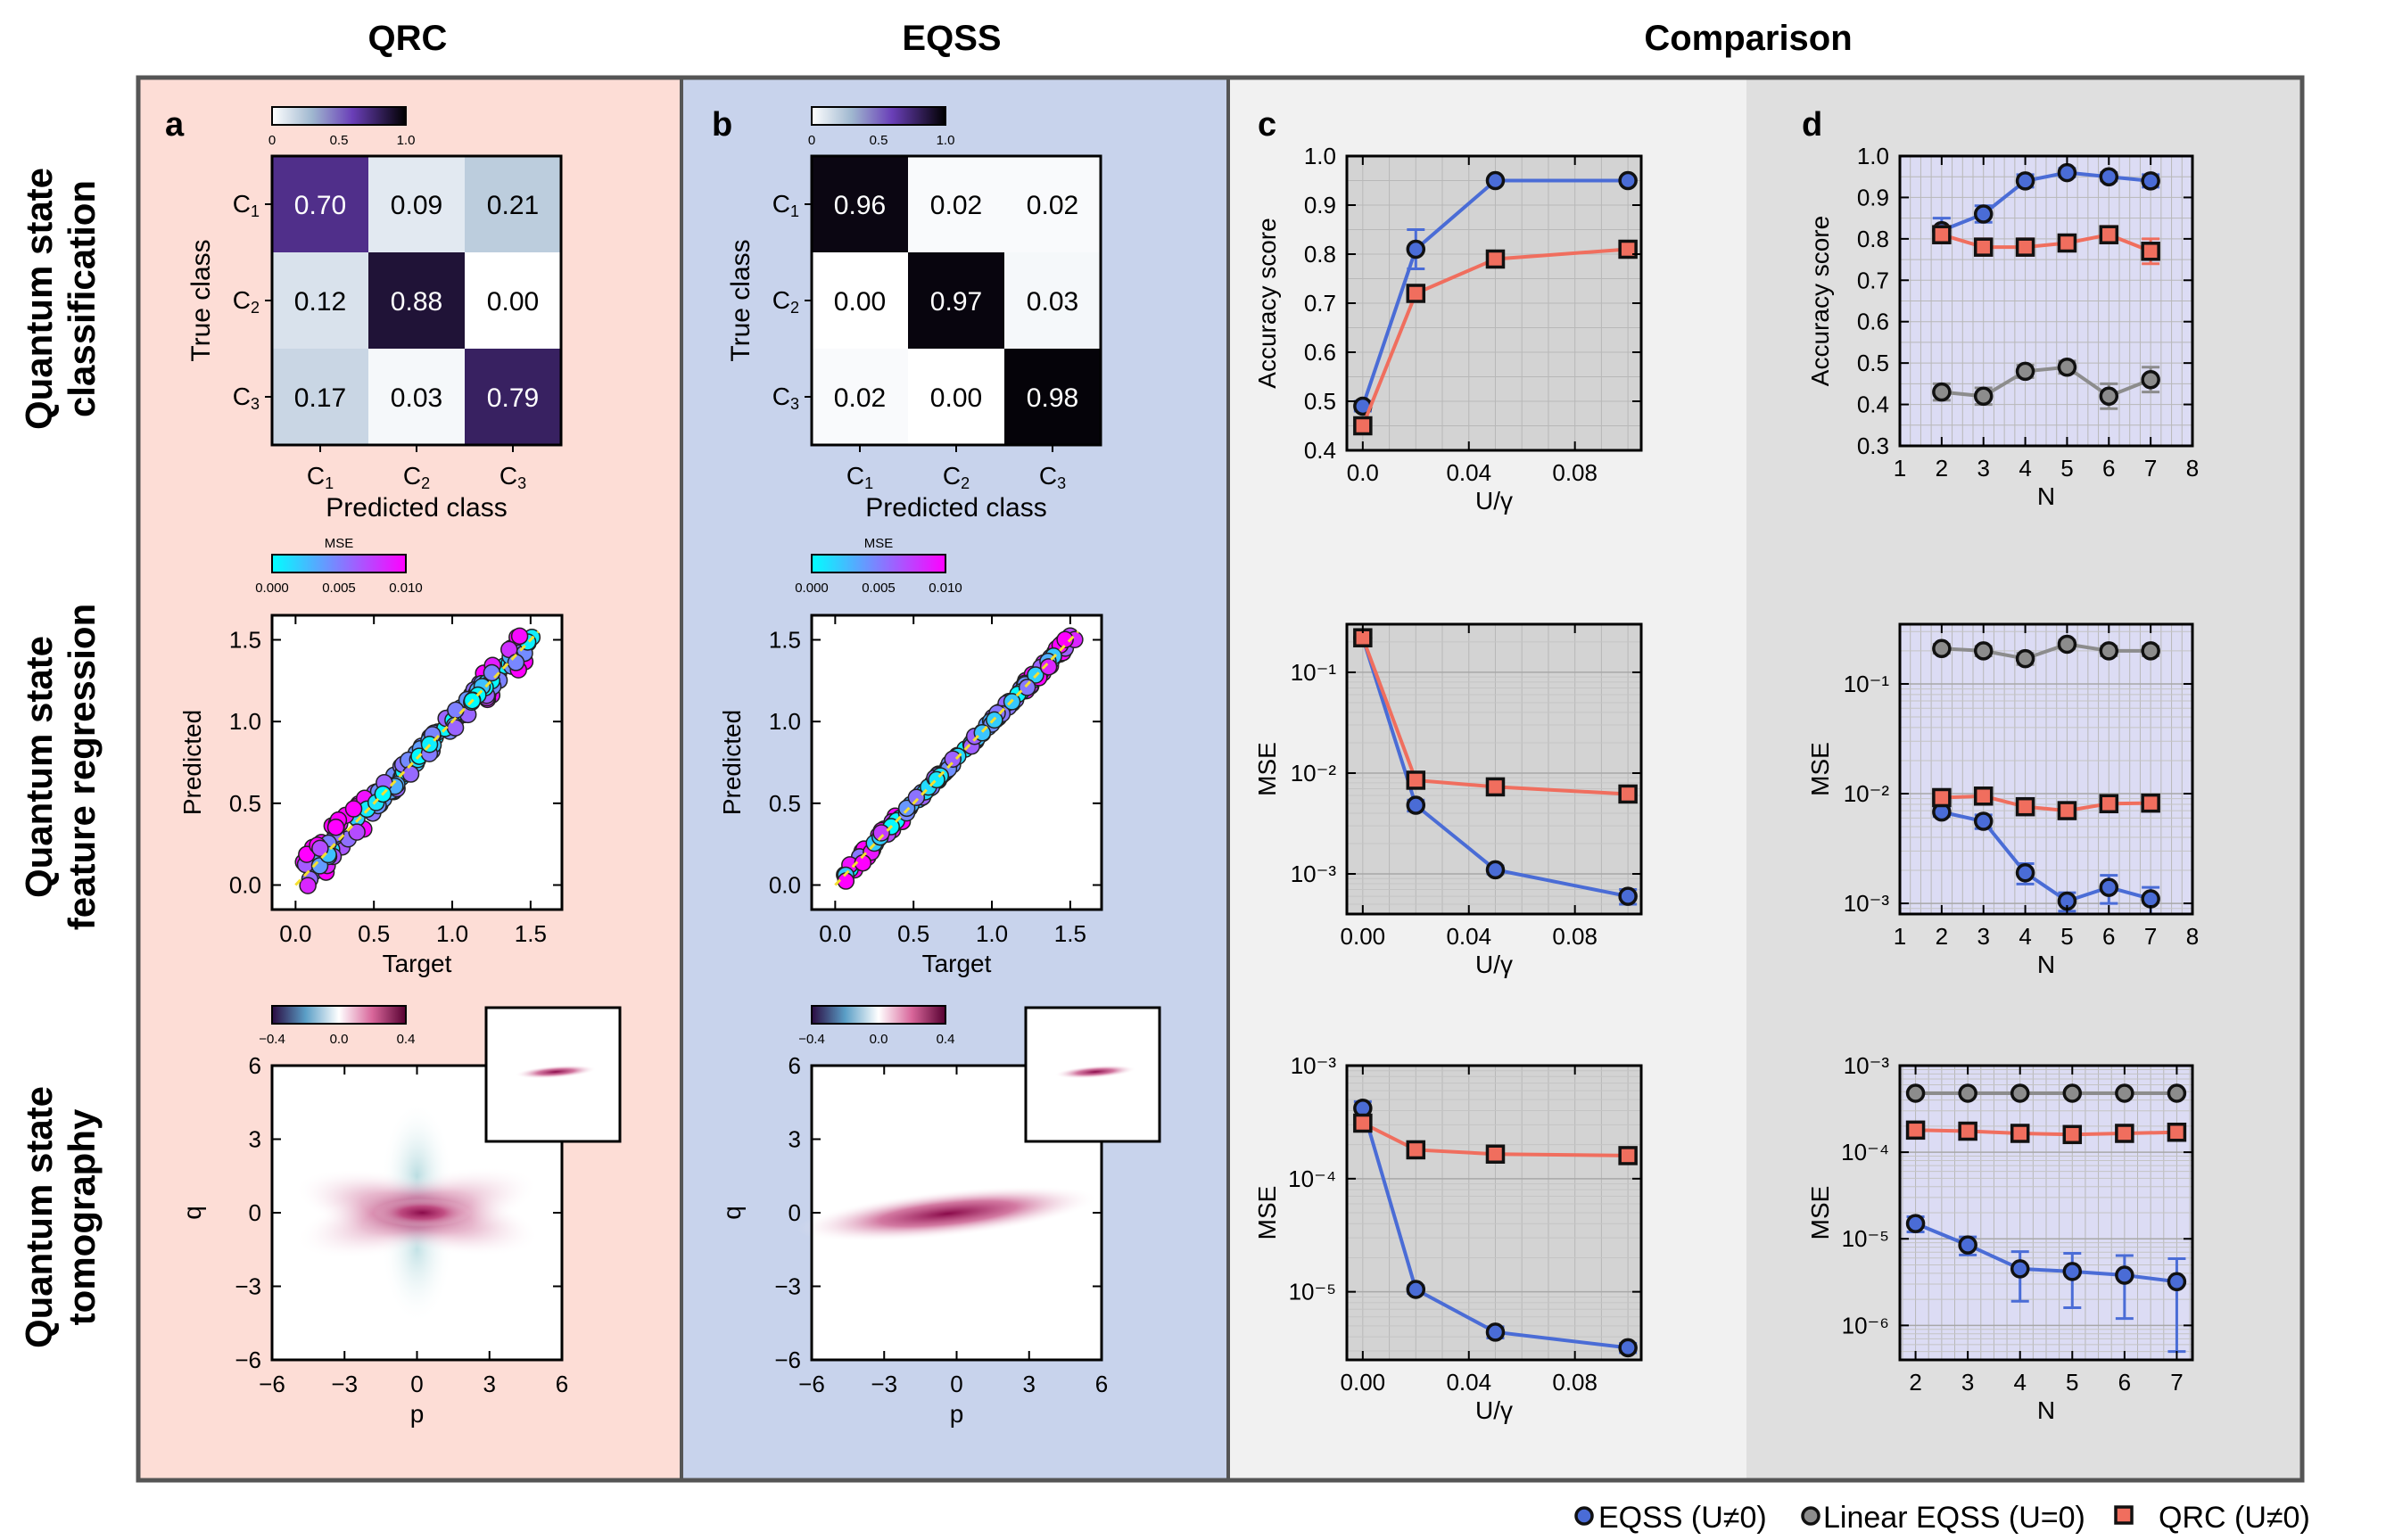  Describe the element at coordinates (1584, 1516) in the screenshot. I see `legend-marker-eqss` at that location.